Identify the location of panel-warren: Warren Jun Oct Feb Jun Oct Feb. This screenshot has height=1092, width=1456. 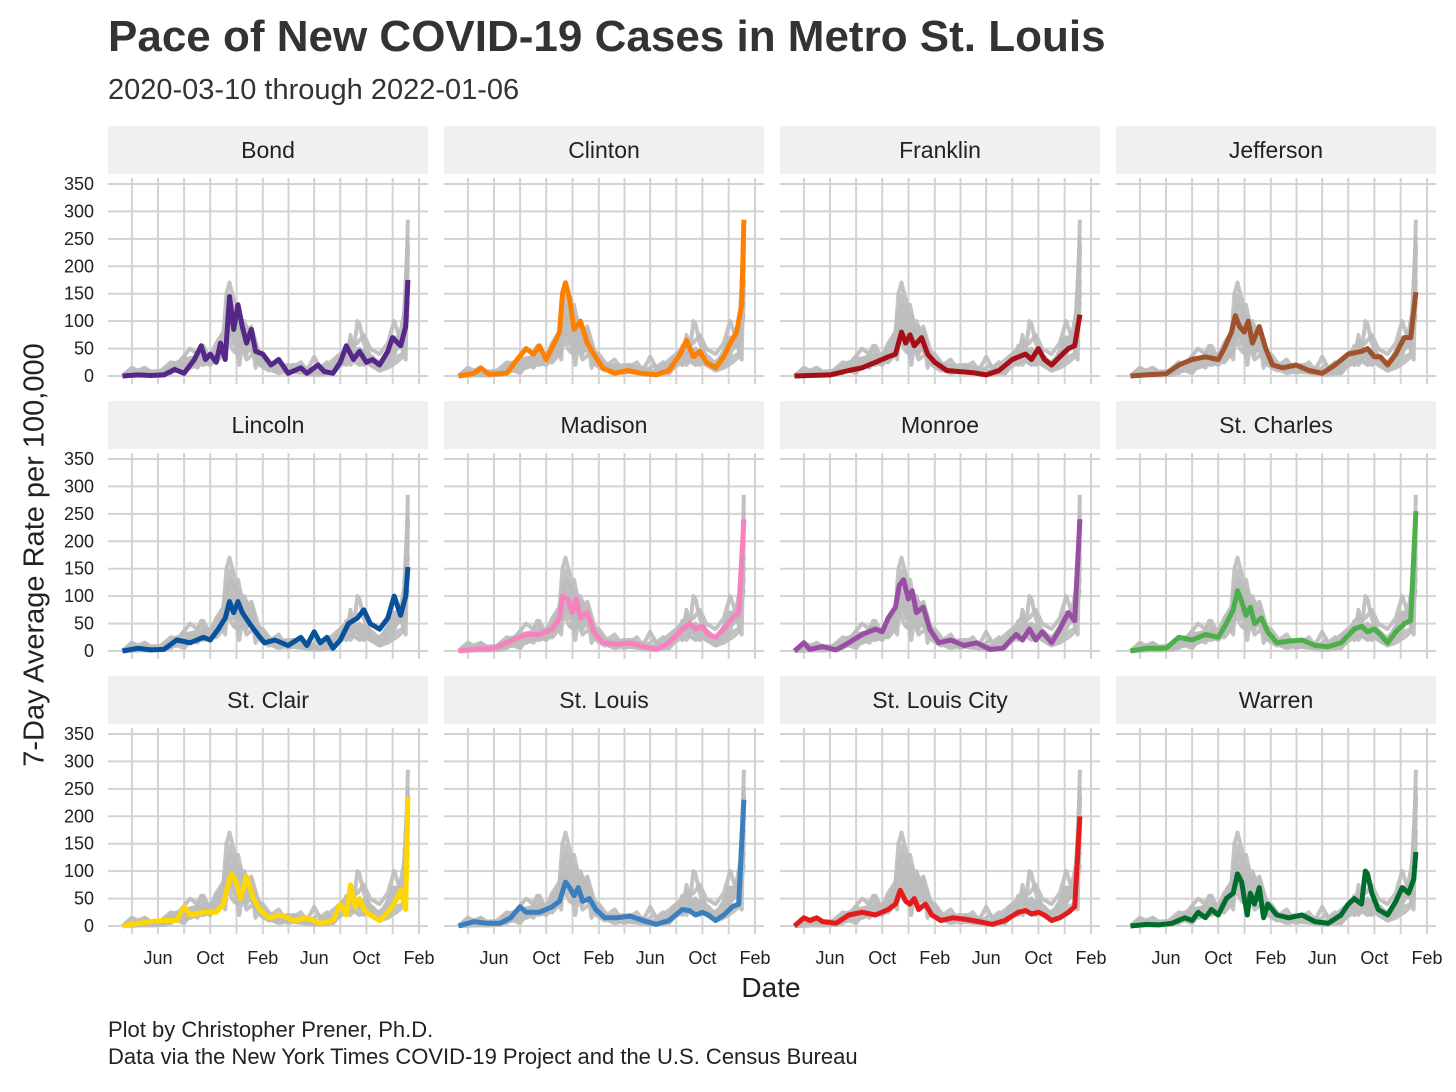
(1279, 822).